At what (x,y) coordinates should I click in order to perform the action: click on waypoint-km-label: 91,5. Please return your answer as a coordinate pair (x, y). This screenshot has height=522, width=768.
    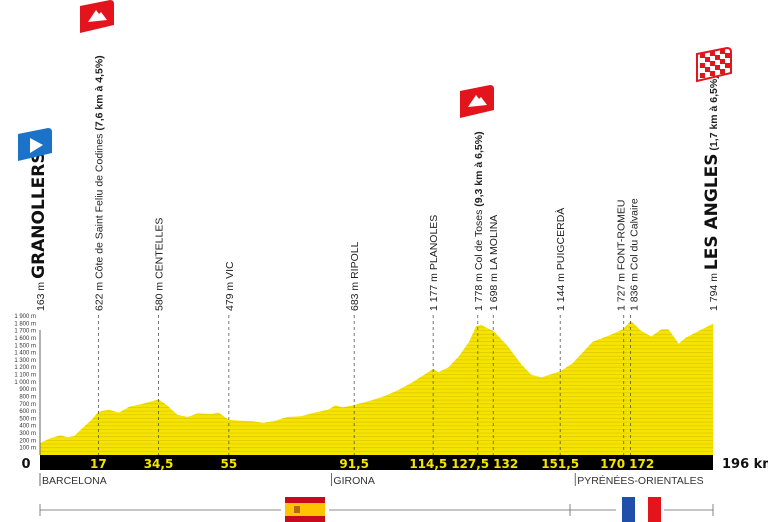
    Looking at the image, I should click on (354, 464).